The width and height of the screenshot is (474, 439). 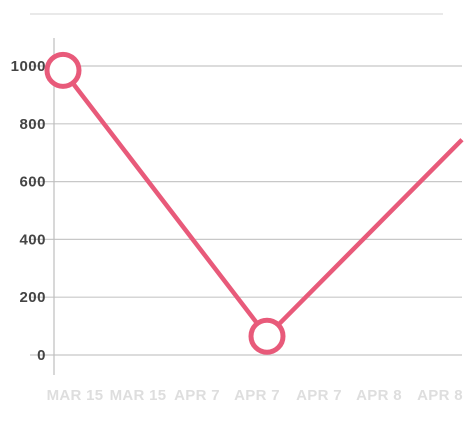 What do you see at coordinates (41, 355) in the screenshot?
I see `y-tick-label: 0` at bounding box center [41, 355].